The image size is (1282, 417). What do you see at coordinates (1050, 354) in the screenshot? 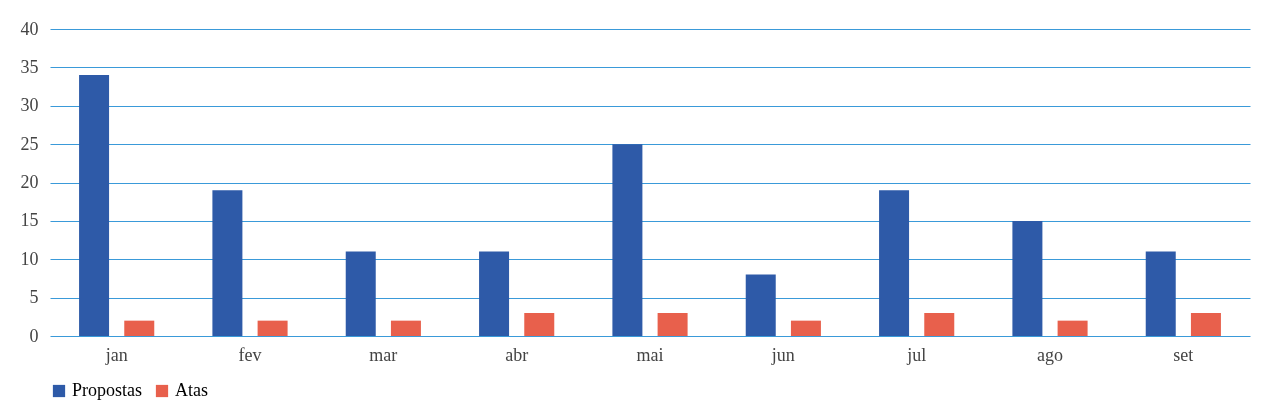
I see `x-tick-label: ago` at bounding box center [1050, 354].